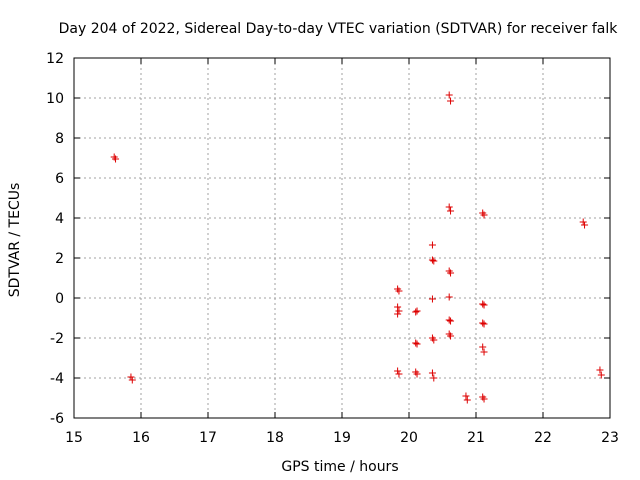  Describe the element at coordinates (59, 259) in the screenshot. I see `y-tick-label: 2` at that location.